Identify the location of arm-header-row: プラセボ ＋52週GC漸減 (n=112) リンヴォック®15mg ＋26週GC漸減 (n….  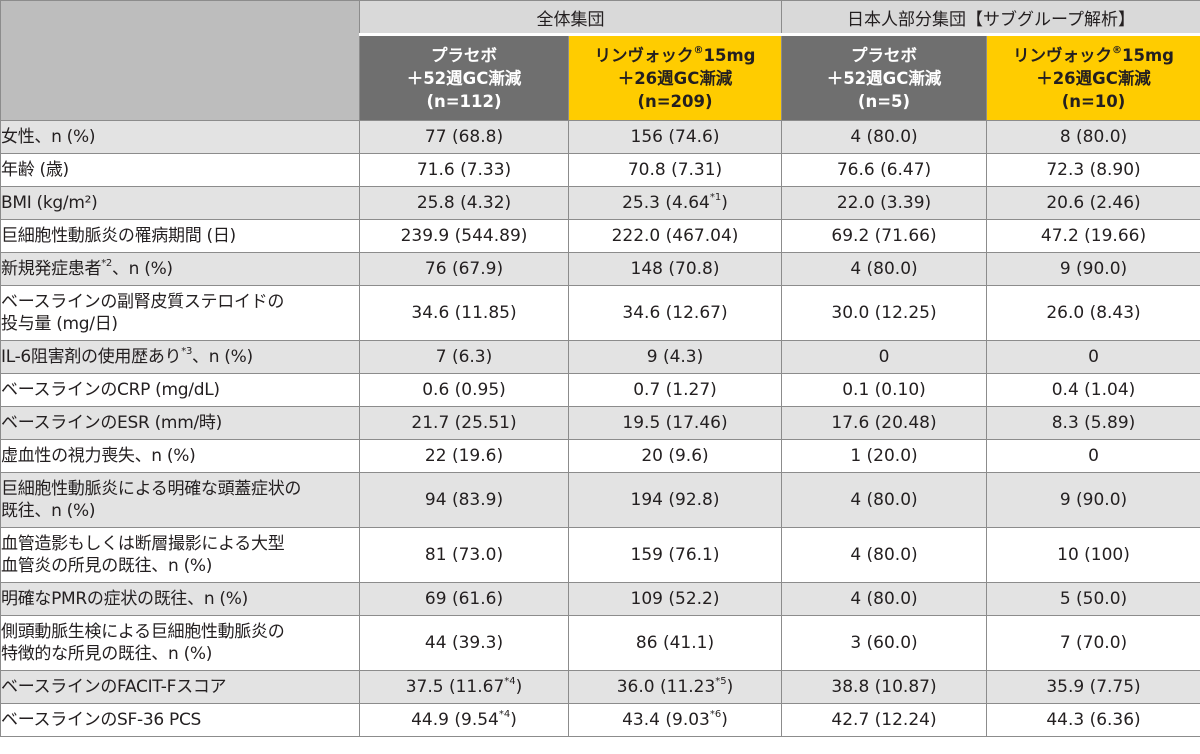
(600, 77).